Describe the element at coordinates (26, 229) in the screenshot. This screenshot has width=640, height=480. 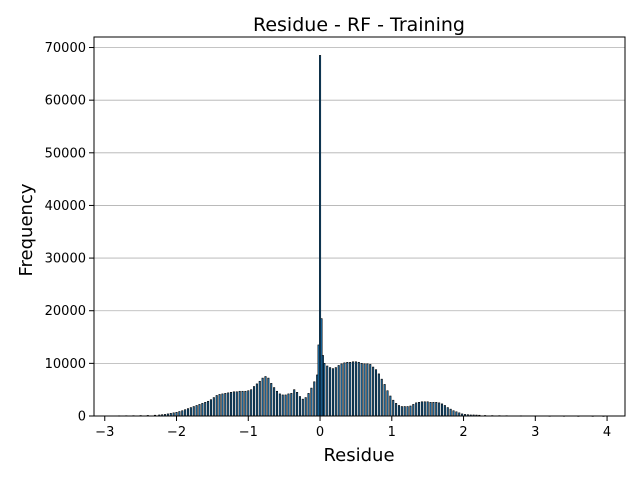
I see `y-axis-label: Frequency` at that location.